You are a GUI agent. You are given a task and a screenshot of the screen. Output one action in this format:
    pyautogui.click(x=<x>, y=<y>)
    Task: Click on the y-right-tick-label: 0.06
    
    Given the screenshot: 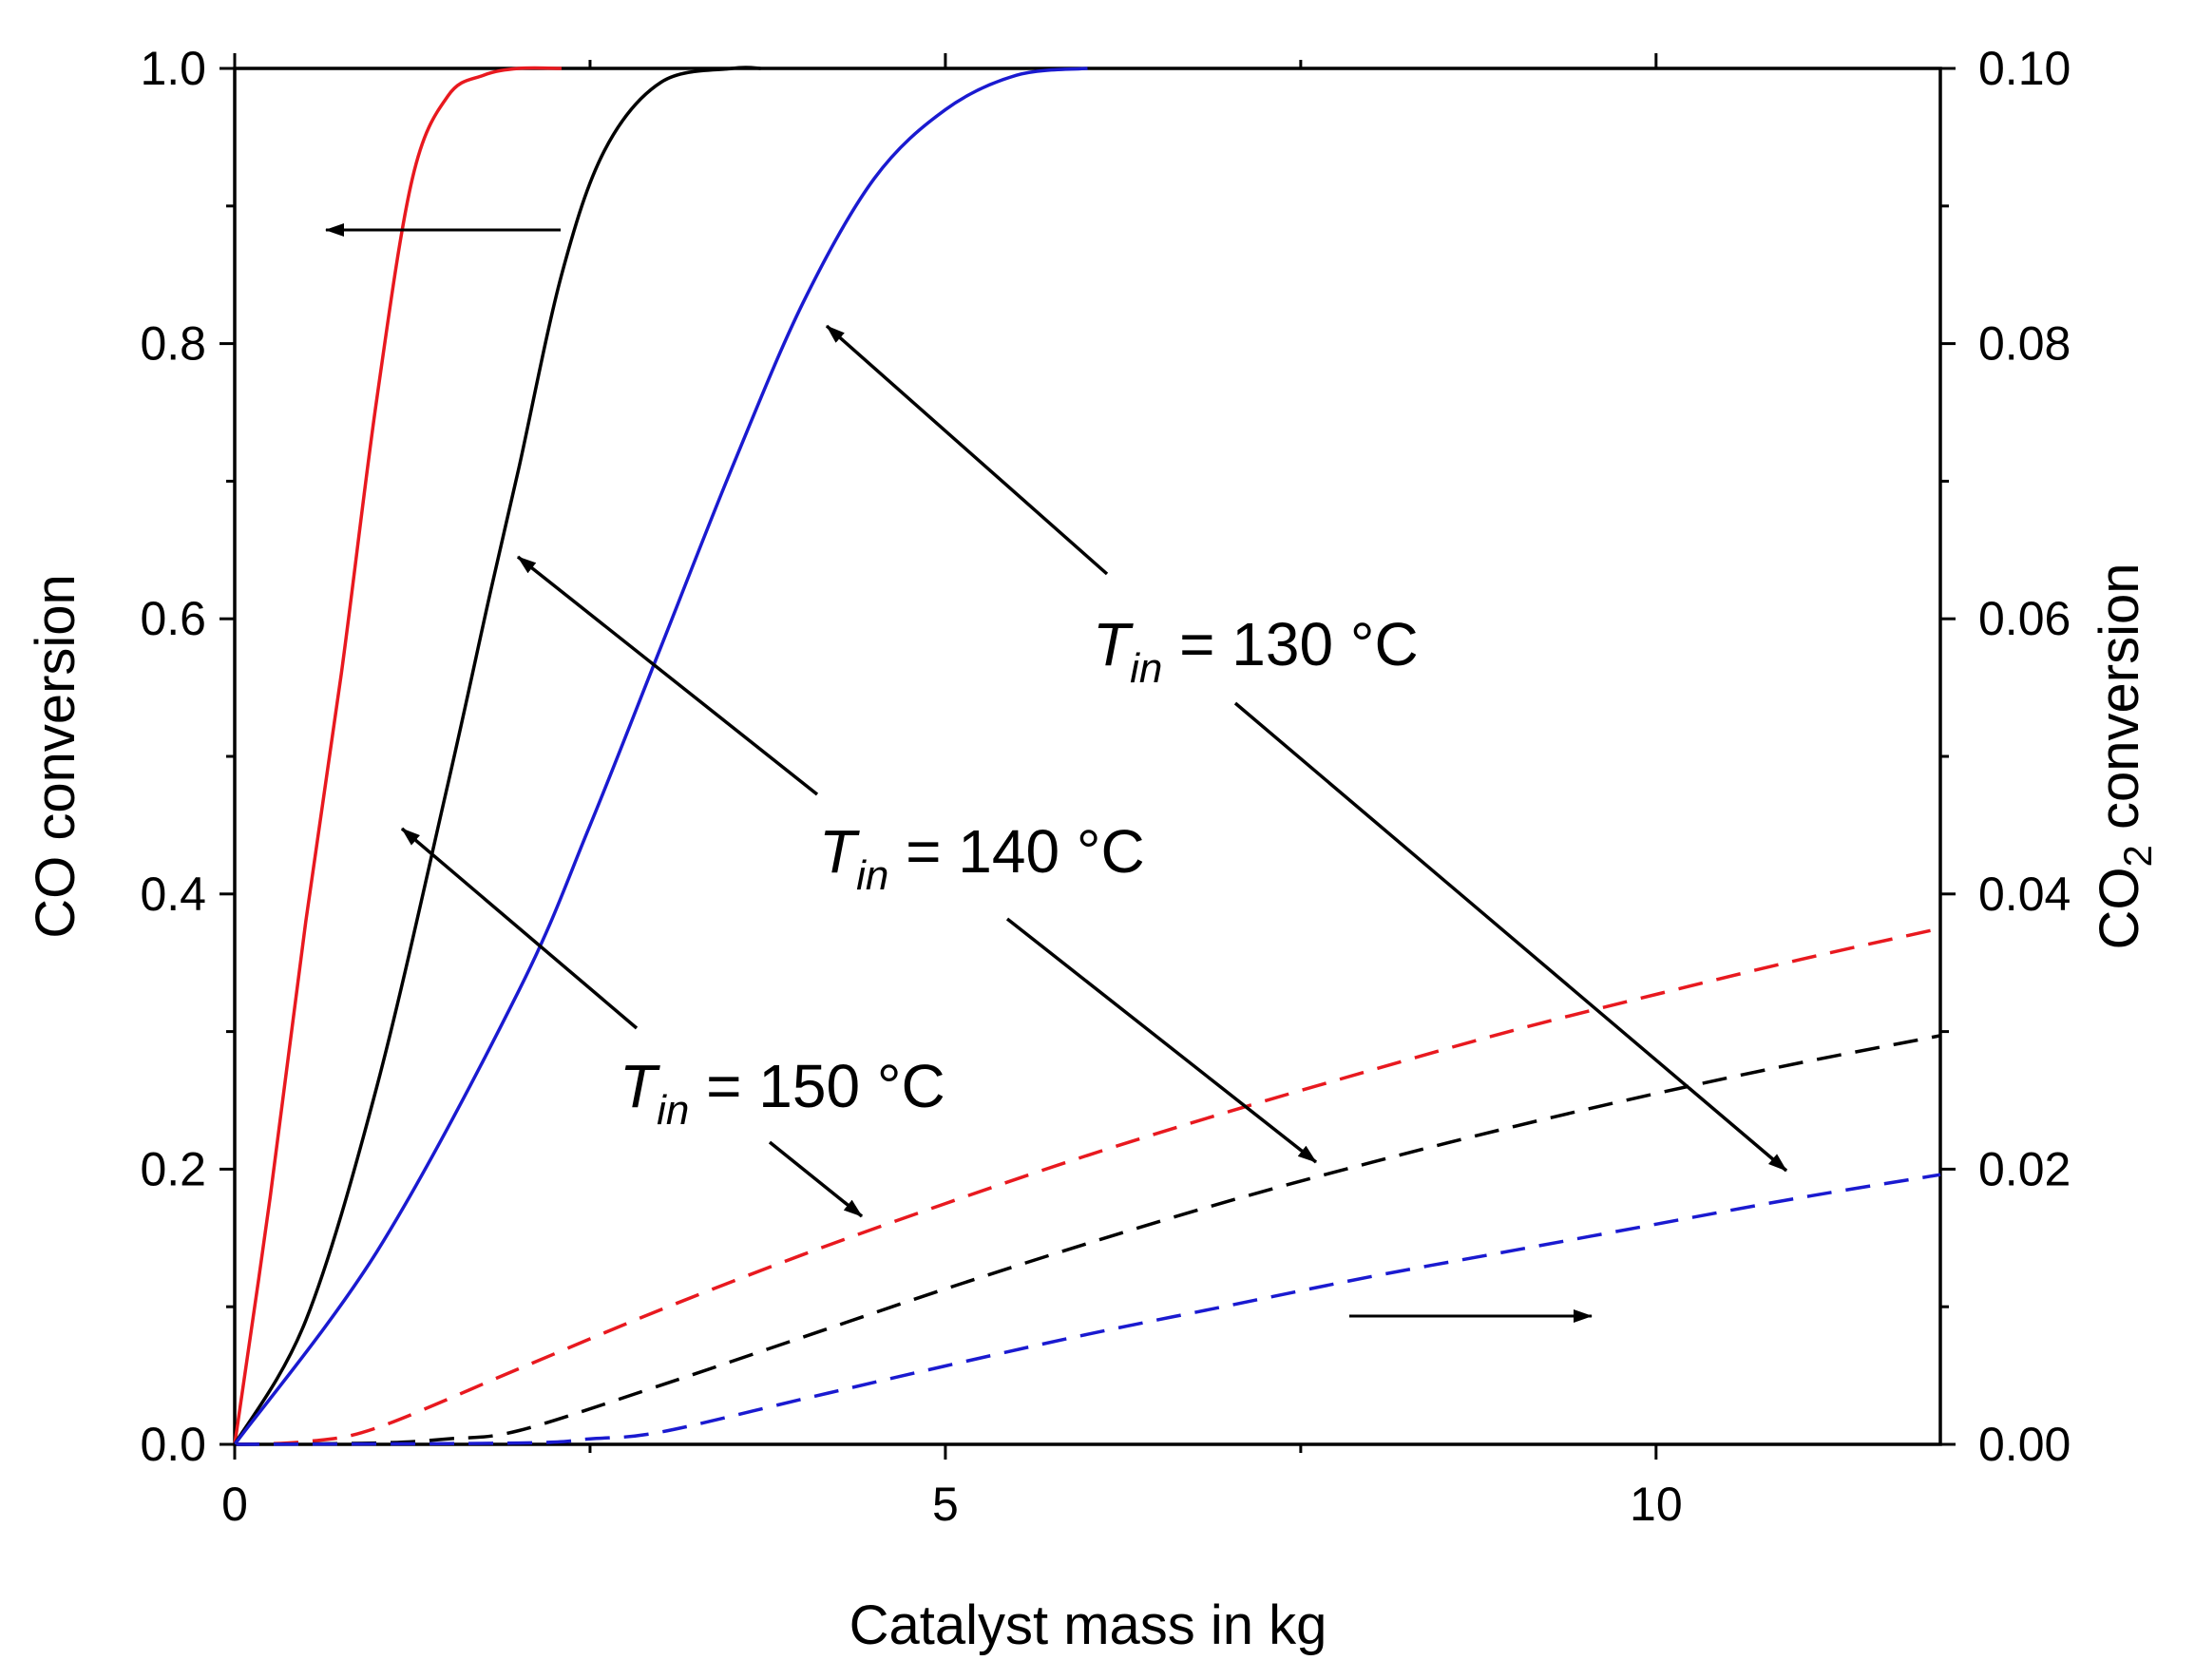 What is the action you would take?
    pyautogui.click(x=2025, y=618)
    